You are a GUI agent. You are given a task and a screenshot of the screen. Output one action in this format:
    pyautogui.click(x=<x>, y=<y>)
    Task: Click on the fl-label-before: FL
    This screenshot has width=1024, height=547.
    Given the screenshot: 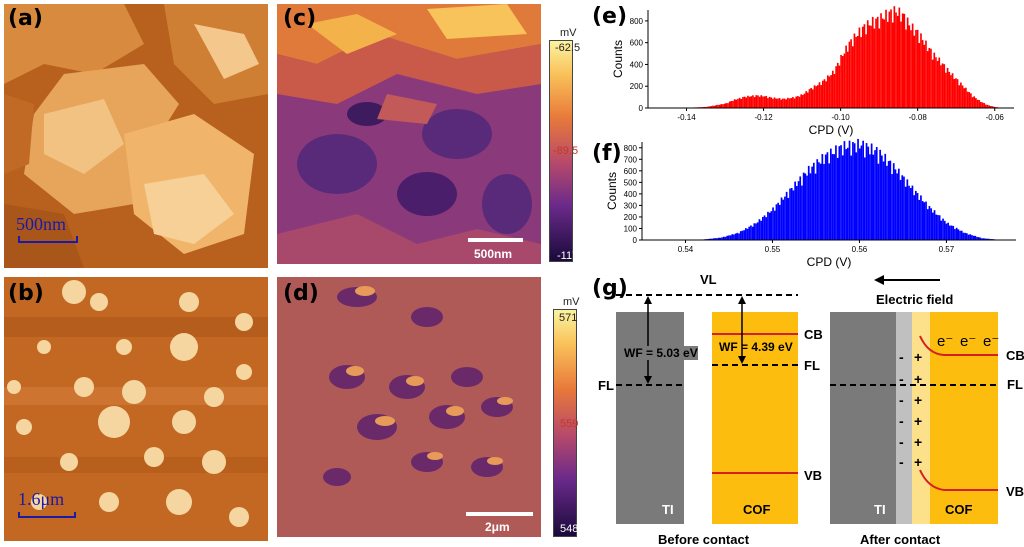 What is the action you would take?
    pyautogui.click(x=606, y=385)
    